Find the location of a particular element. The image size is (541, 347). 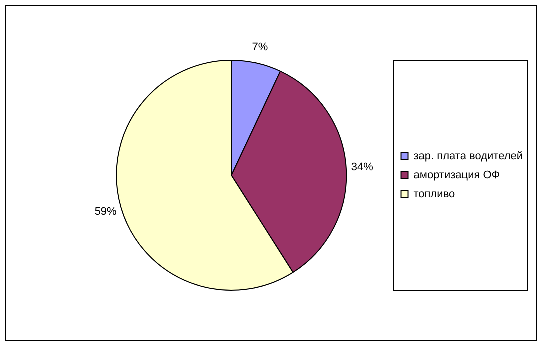

data-label: 59% is located at coordinates (106, 212).